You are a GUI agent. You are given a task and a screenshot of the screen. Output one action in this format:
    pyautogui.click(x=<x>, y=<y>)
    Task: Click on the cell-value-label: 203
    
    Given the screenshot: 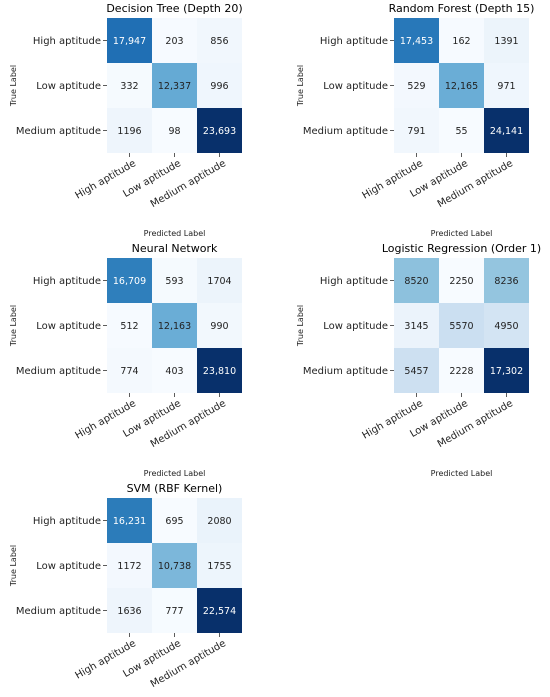 What is the action you would take?
    pyautogui.click(x=174, y=41)
    